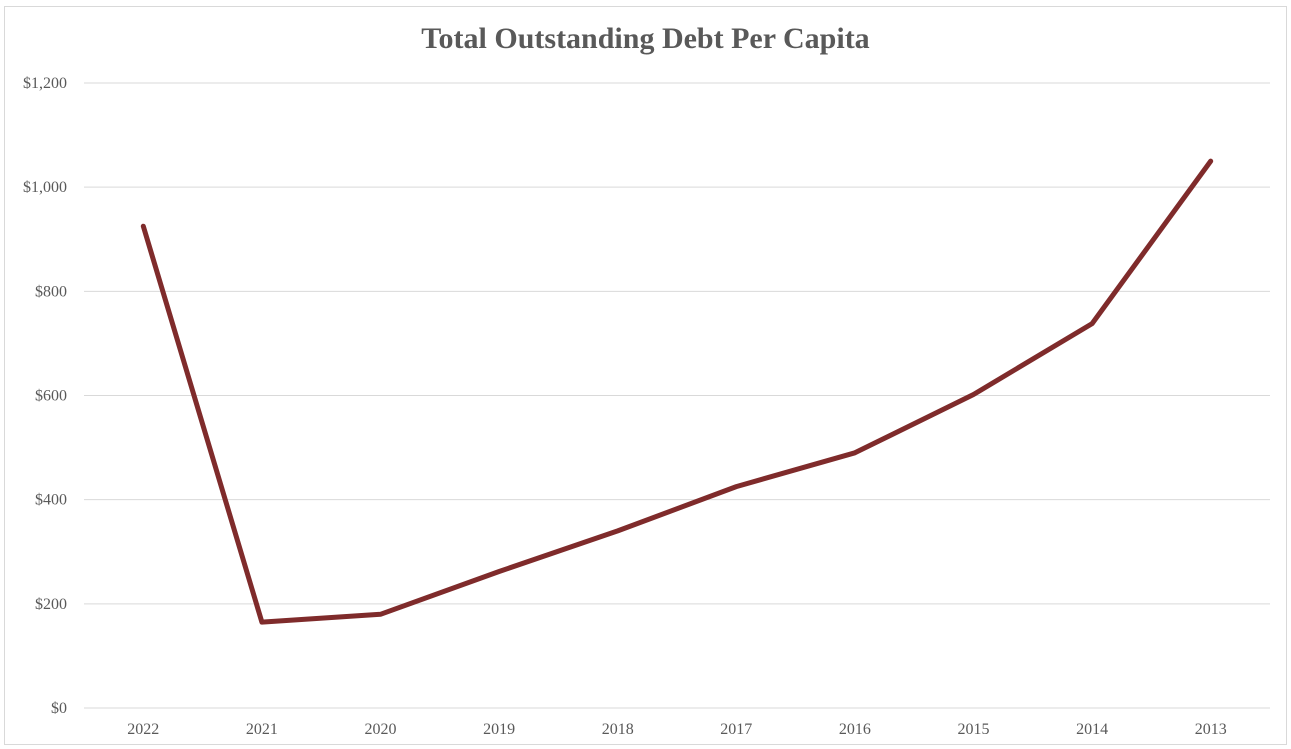 The height and width of the screenshot is (749, 1291). Describe the element at coordinates (855, 729) in the screenshot. I see `x-tick-label: 2016` at that location.